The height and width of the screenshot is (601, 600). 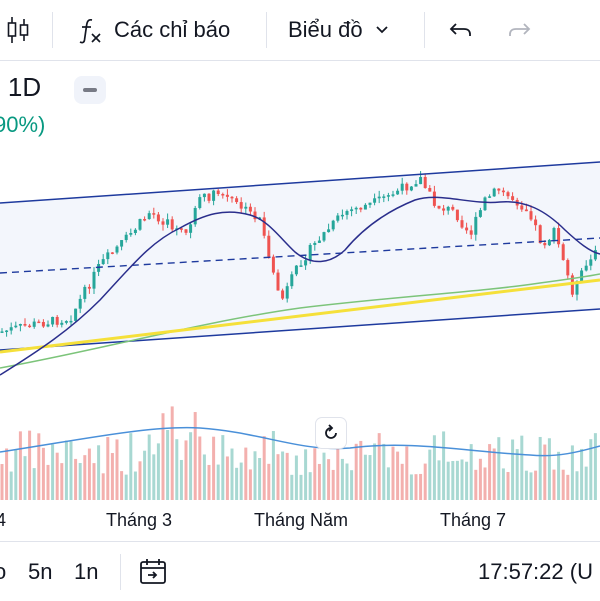 I want to click on collapse-legend-button, so click(x=90, y=90).